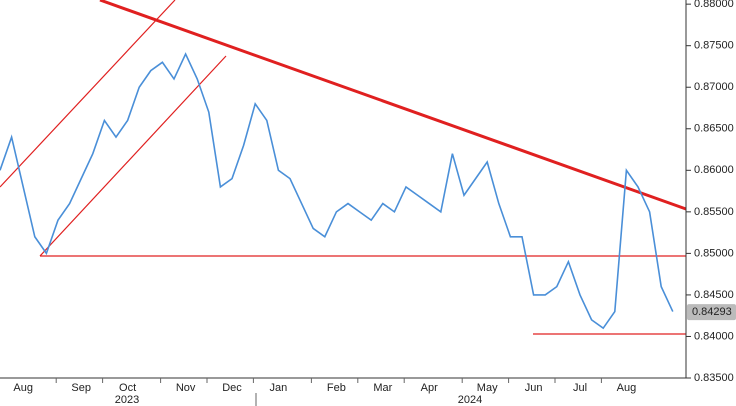 Image resolution: width=736 pixels, height=406 pixels. What do you see at coordinates (714, 87) in the screenshot?
I see `y-tick-label: 0.87000` at bounding box center [714, 87].